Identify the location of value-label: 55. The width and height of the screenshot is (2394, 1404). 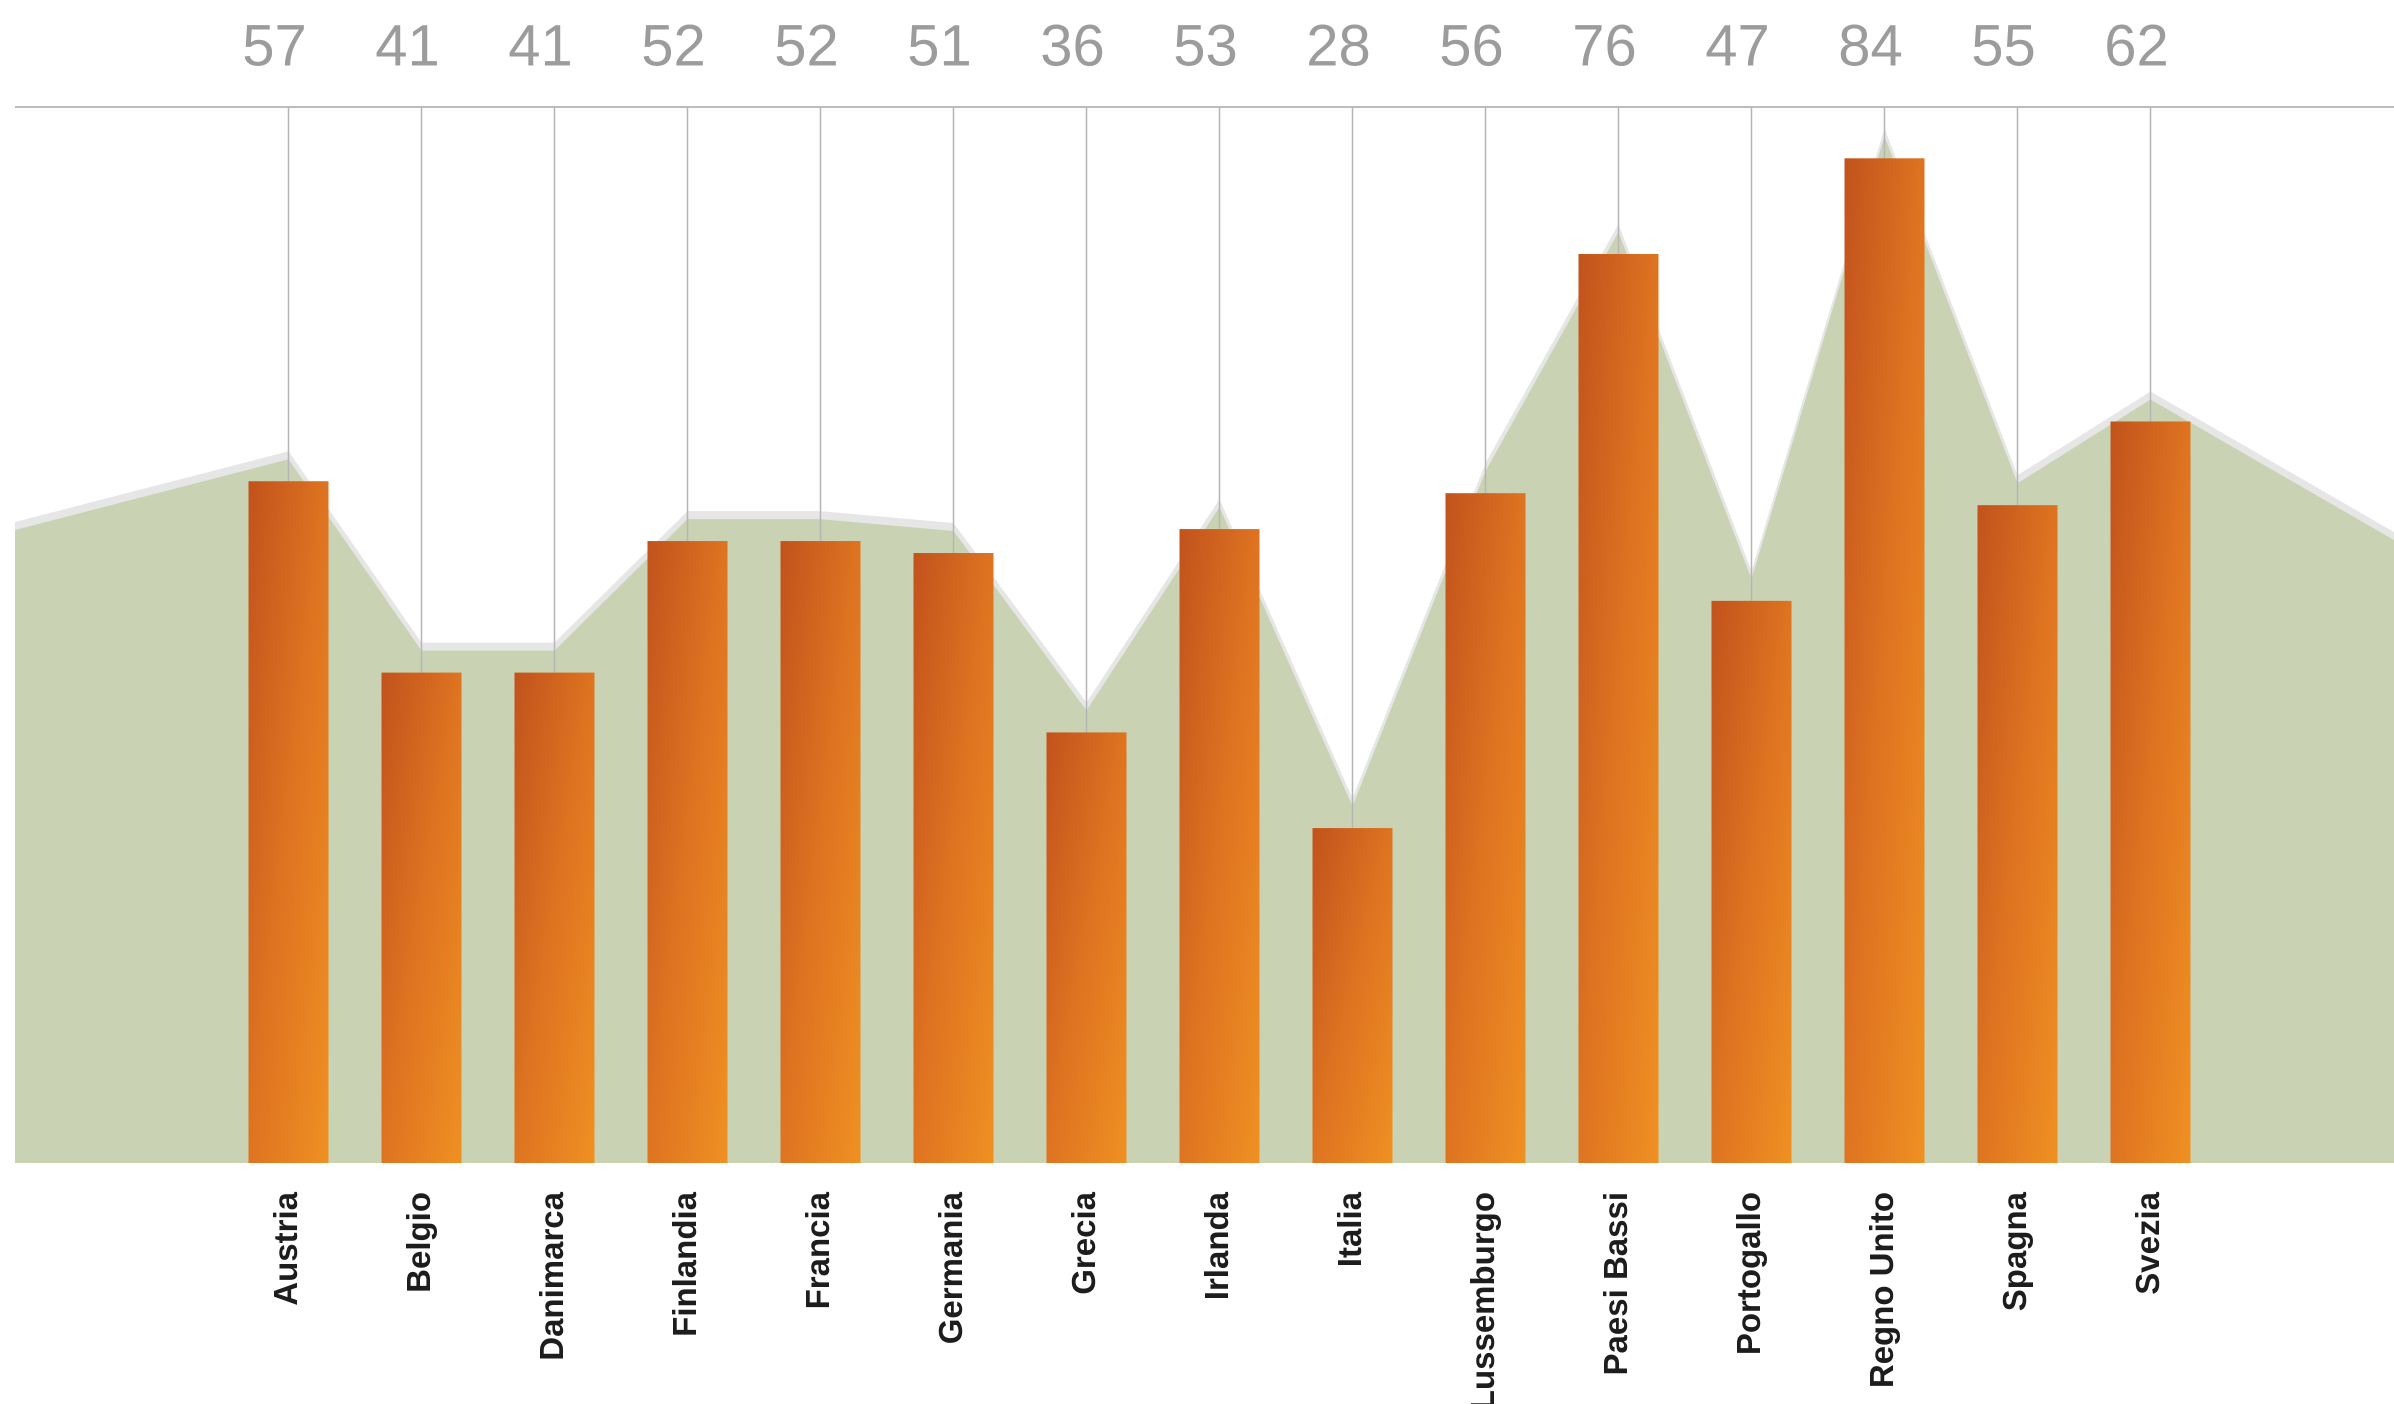
(2003, 45).